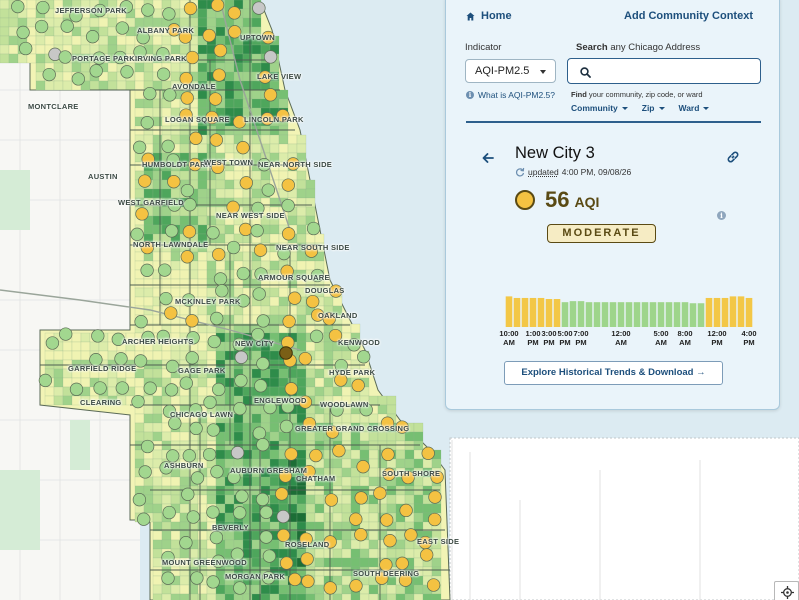 The width and height of the screenshot is (799, 600). I want to click on zip-dropdown: Zip, so click(653, 108).